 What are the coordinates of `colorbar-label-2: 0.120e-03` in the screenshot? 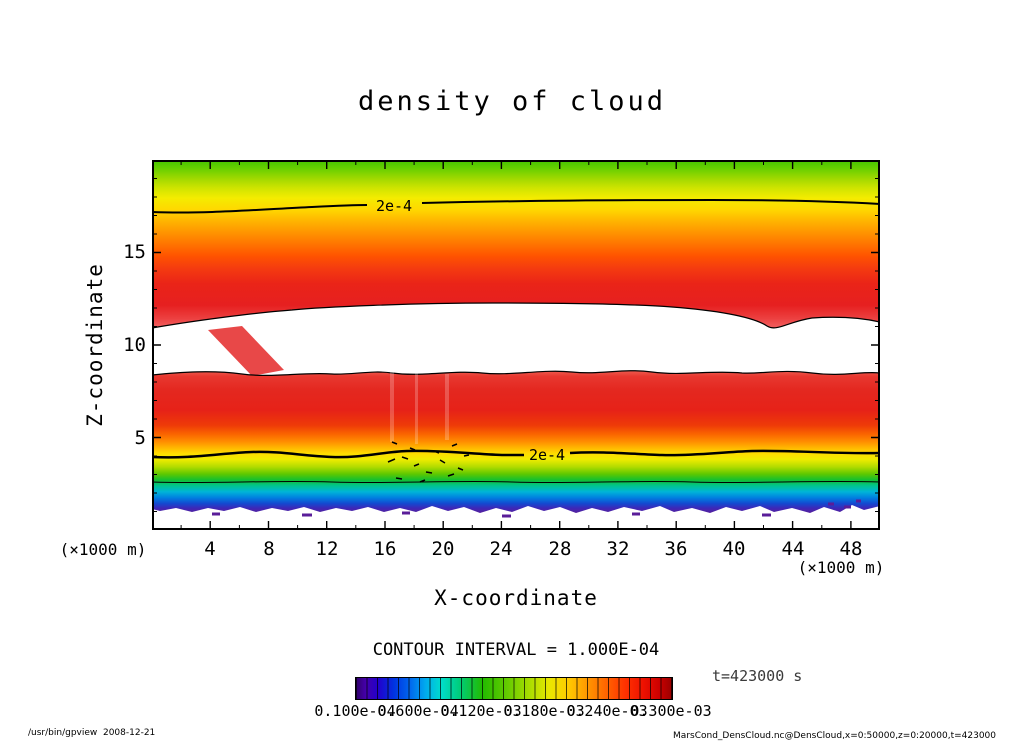 It's located at (481, 711).